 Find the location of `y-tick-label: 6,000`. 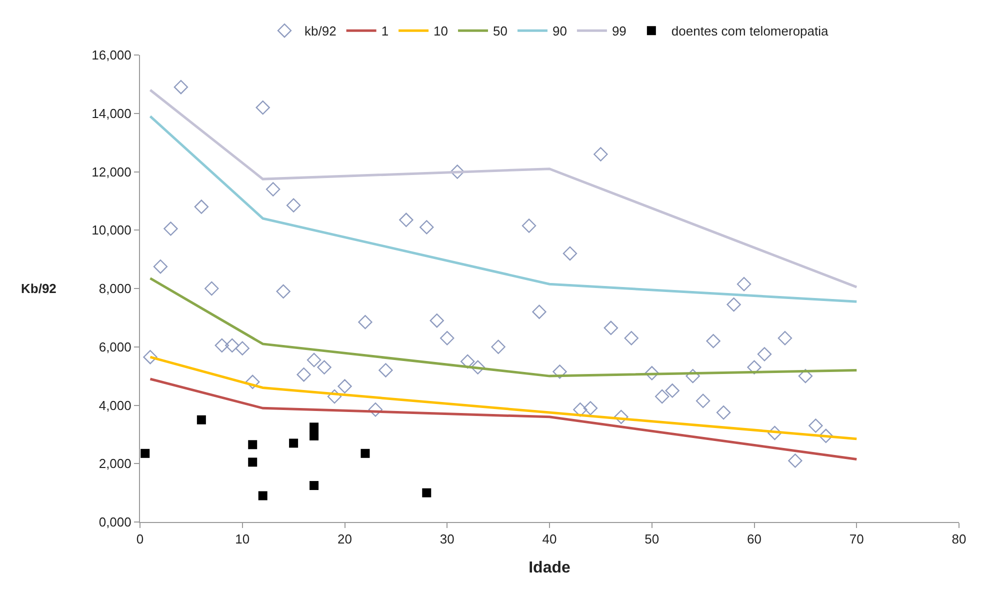

y-tick-label: 6,000 is located at coordinates (115, 346).